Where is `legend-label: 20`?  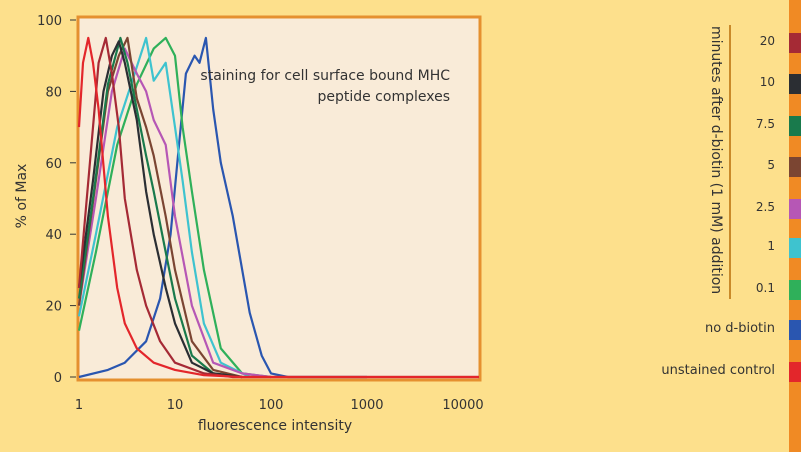
legend-label: 20 is located at coordinates (767, 41).